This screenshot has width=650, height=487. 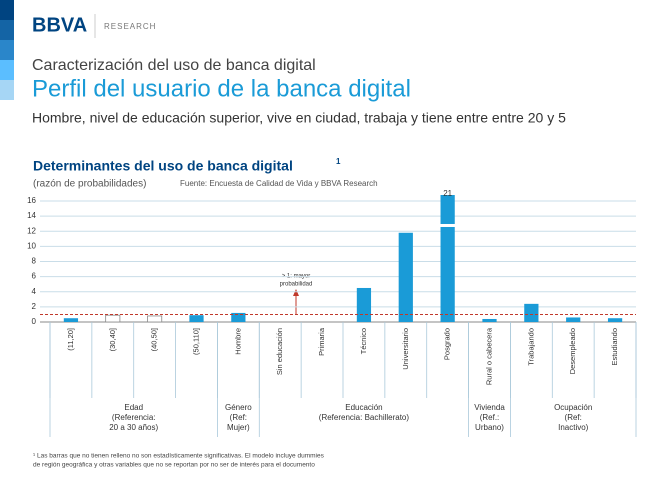 What do you see at coordinates (163, 166) in the screenshot?
I see `chart-title: Determinantes del uso de banca digital` at bounding box center [163, 166].